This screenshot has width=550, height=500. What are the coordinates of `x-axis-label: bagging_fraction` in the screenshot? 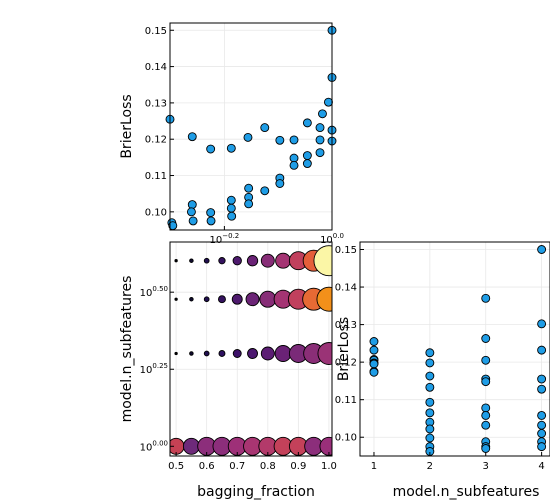 It's located at (256, 492).